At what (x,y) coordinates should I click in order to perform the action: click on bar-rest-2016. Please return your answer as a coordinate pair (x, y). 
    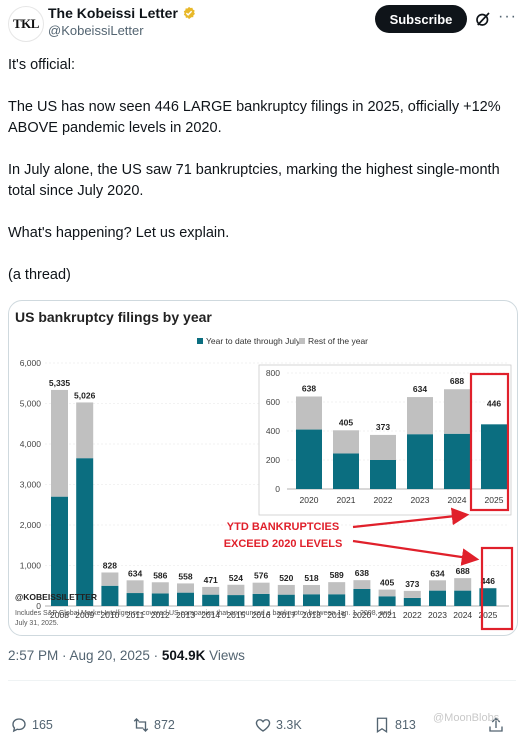
    Looking at the image, I should click on (261, 588).